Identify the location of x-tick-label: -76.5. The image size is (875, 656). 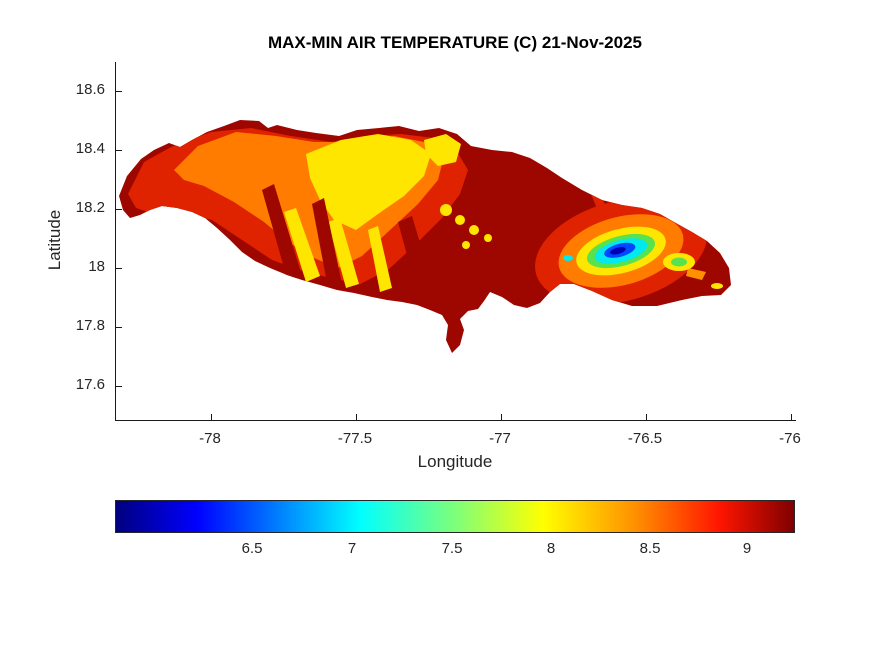
(645, 438).